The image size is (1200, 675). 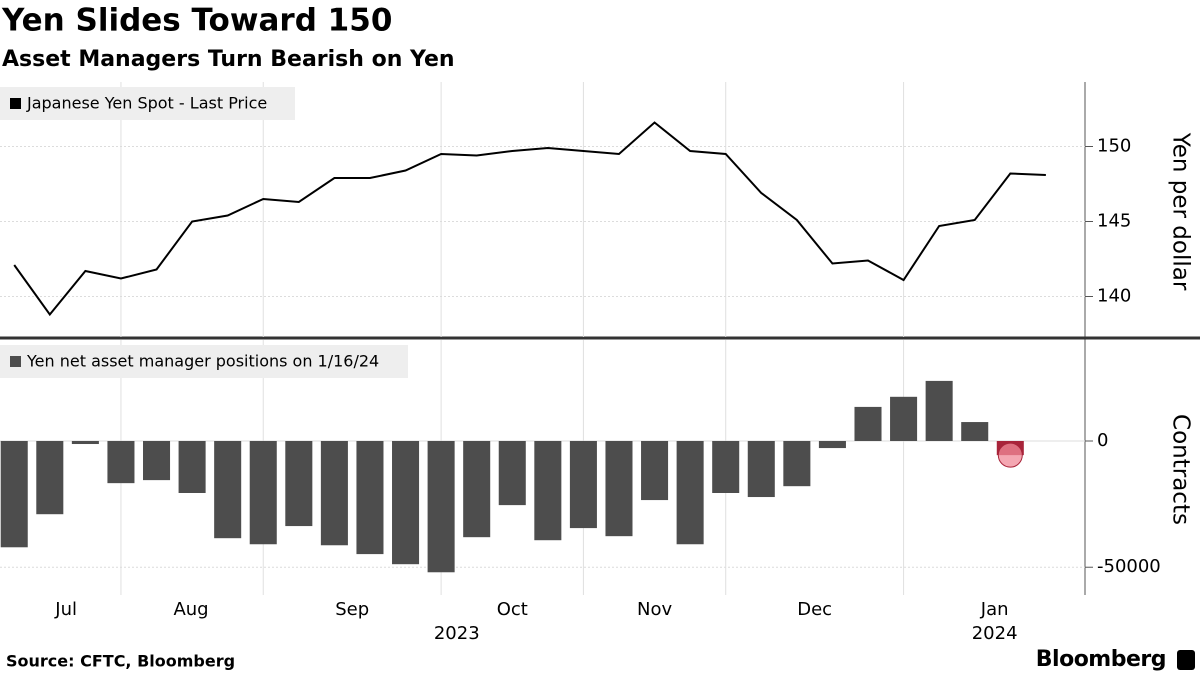 What do you see at coordinates (1101, 659) in the screenshot?
I see `brand: Bloomberg` at bounding box center [1101, 659].